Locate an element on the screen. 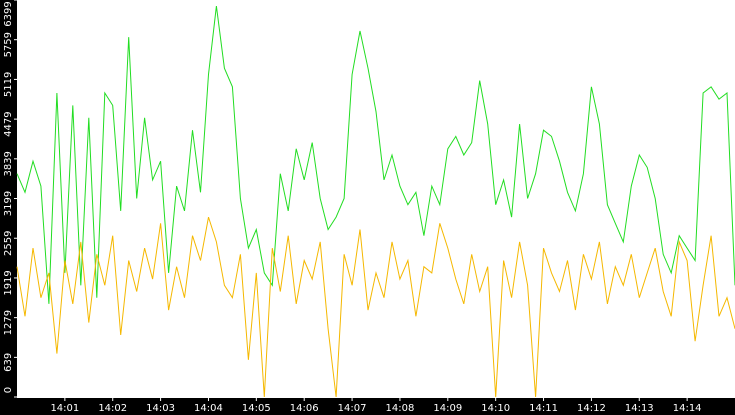 The image size is (735, 415). y-tick-label: 3839 is located at coordinates (8, 163).